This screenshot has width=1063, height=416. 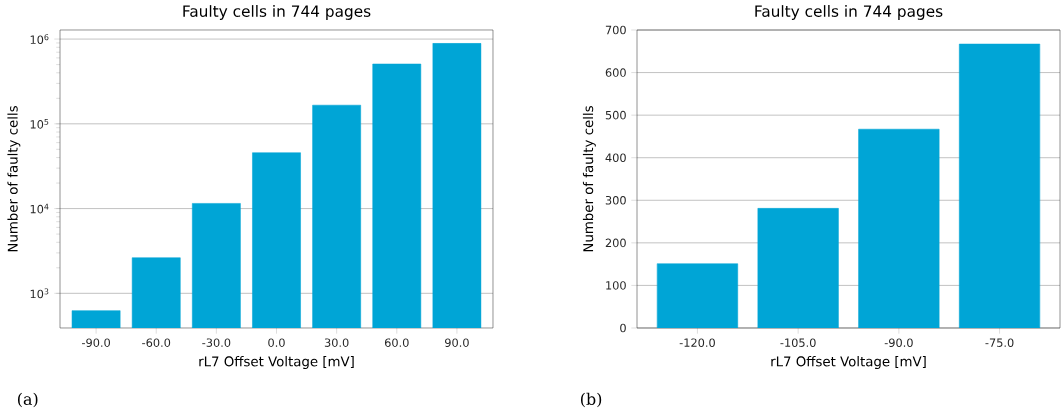 I want to click on y-tick-label: 300, so click(x=615, y=200).